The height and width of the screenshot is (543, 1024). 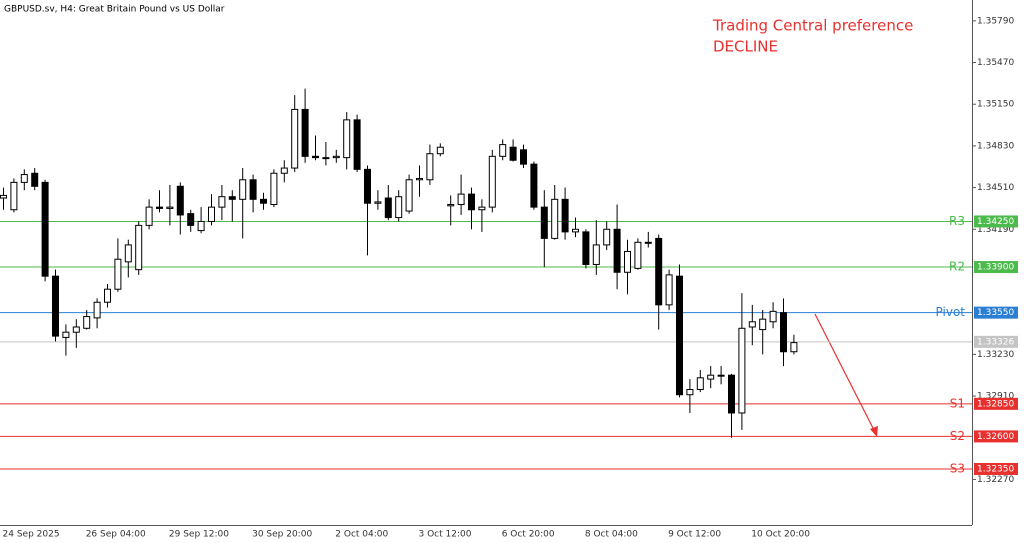 What do you see at coordinates (951, 312) in the screenshot?
I see `level-name: Pivot` at bounding box center [951, 312].